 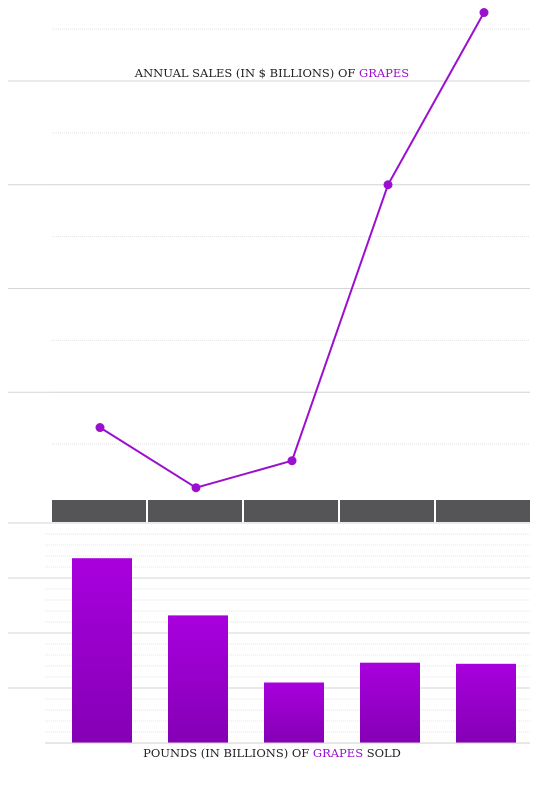 What do you see at coordinates (388, 185) in the screenshot?
I see `line-chart-point-2012` at bounding box center [388, 185].